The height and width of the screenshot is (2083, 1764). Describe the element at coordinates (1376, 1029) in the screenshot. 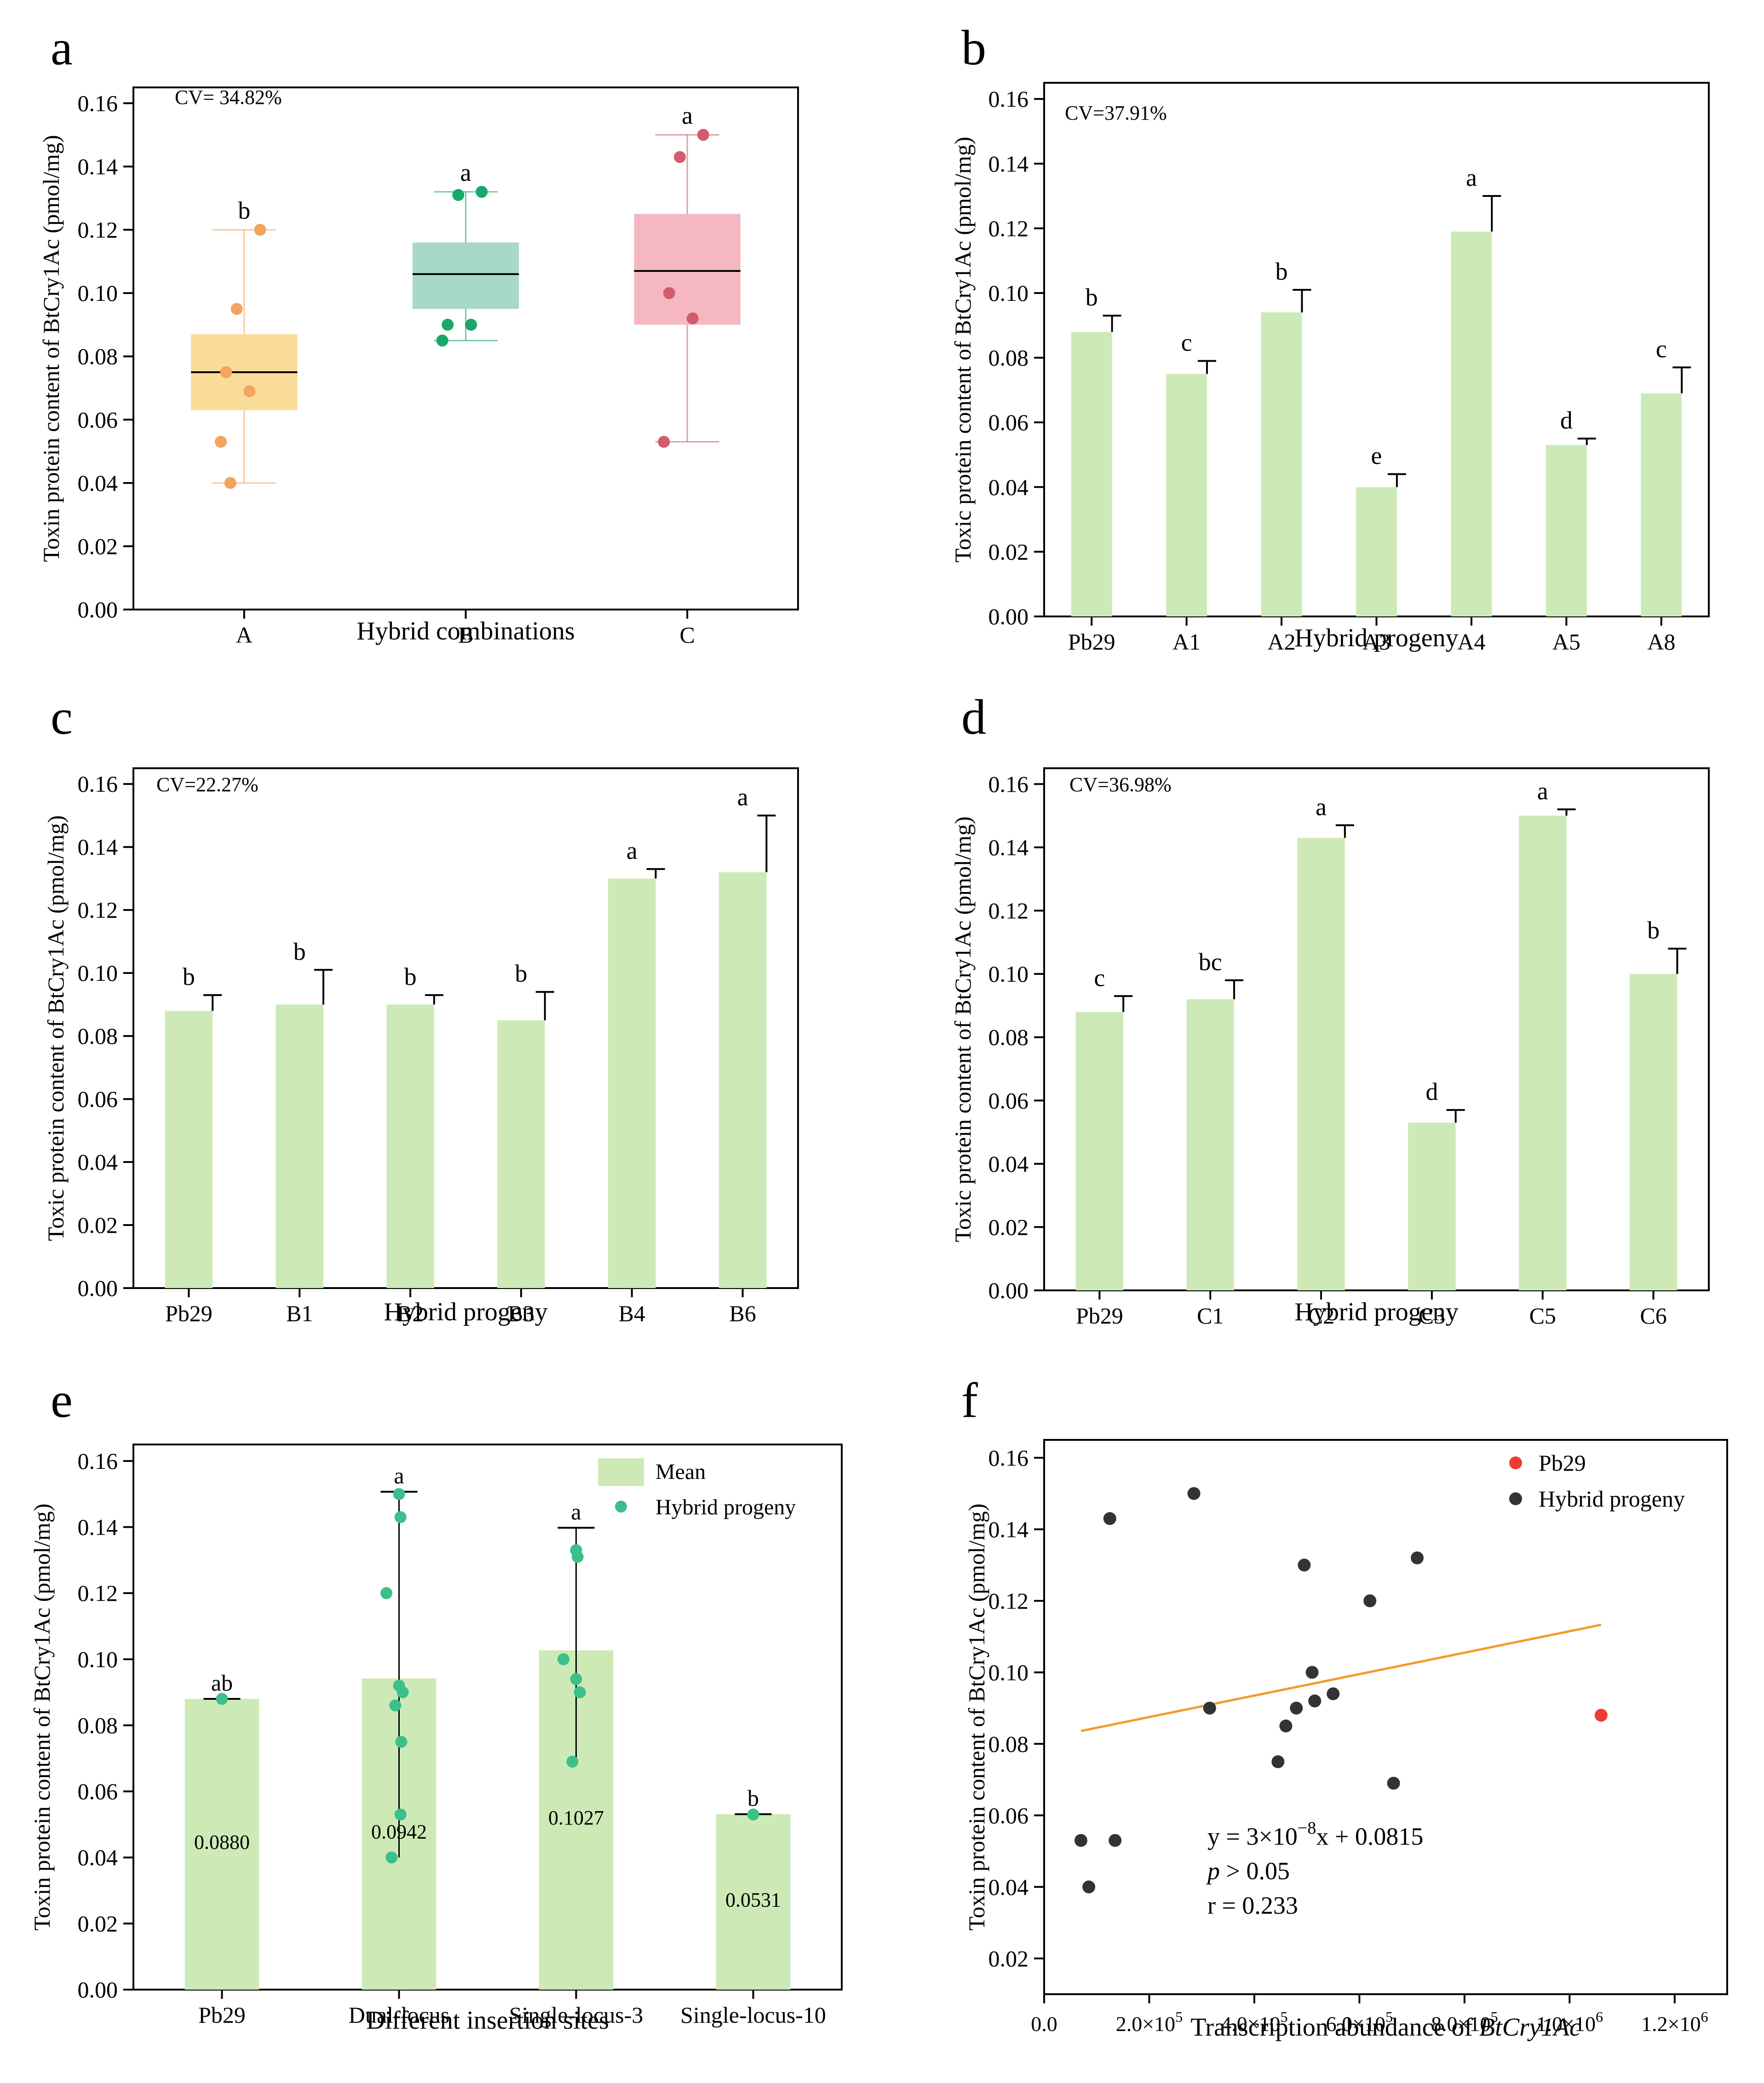

I see `plot-frame-d` at that location.